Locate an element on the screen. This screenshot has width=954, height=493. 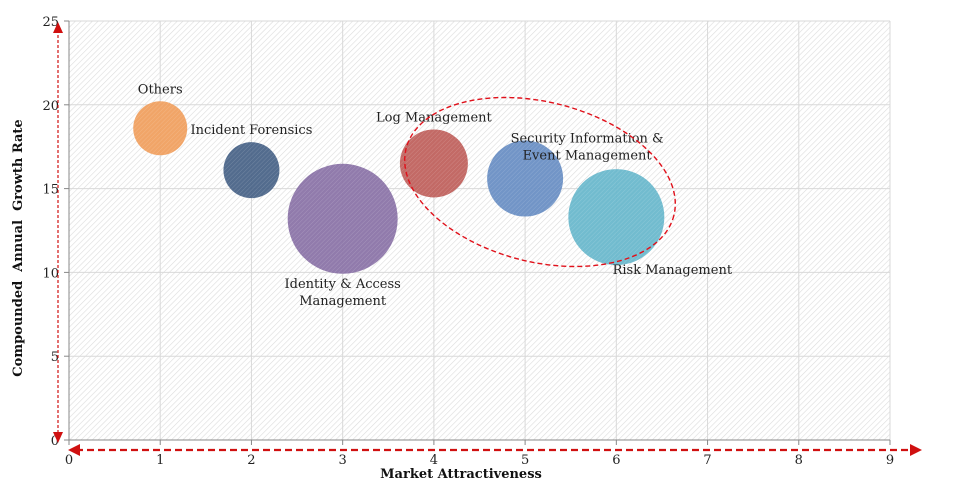
bubble-label: Others is located at coordinates (160, 89).